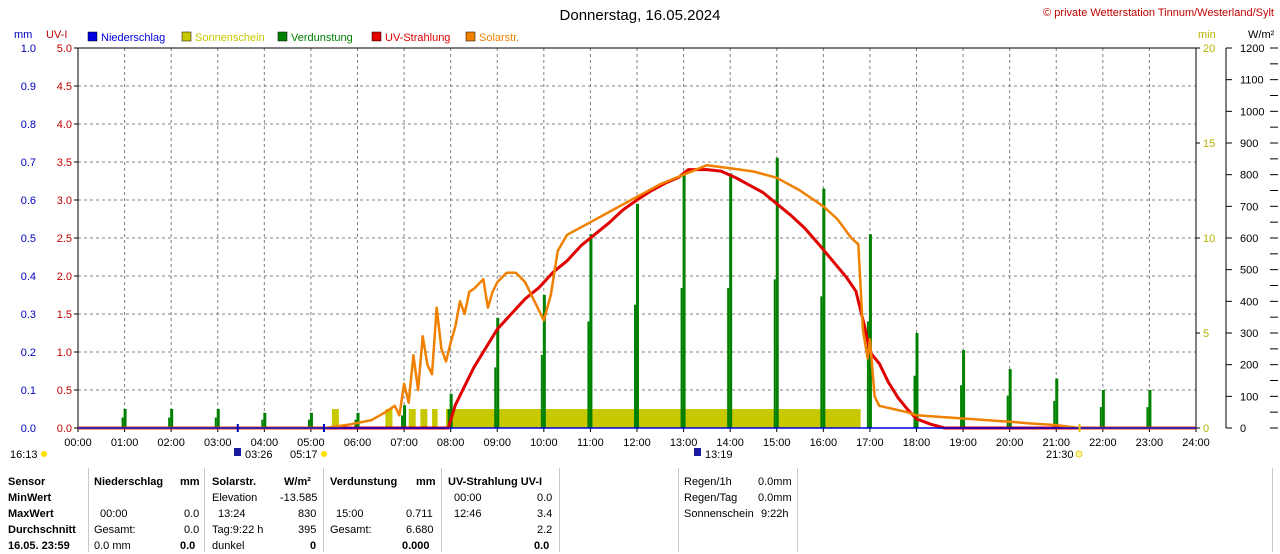 This screenshot has height=554, width=1280. Describe the element at coordinates (708, 482) in the screenshot. I see `regen1h-label: Regen/1h` at that location.